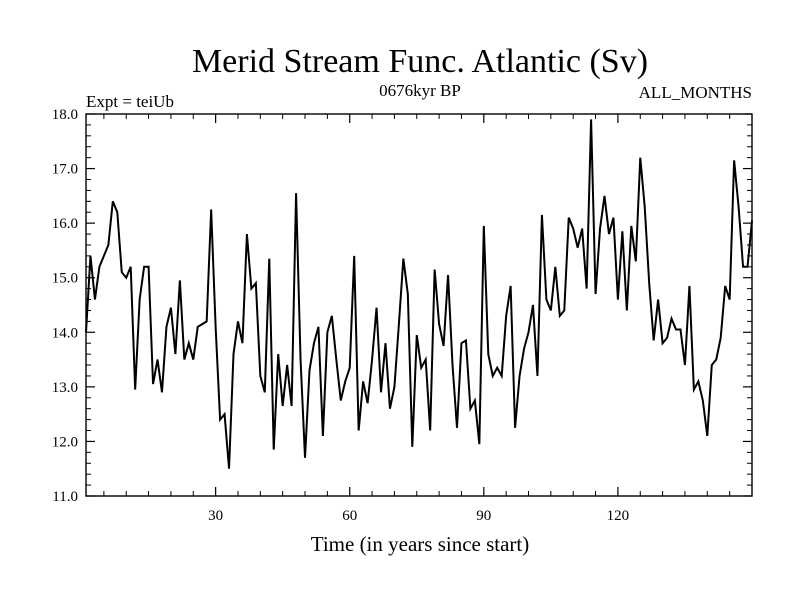 The image size is (800, 600). What do you see at coordinates (130, 101) in the screenshot?
I see `experiment-label: Expt = teiUb` at bounding box center [130, 101].